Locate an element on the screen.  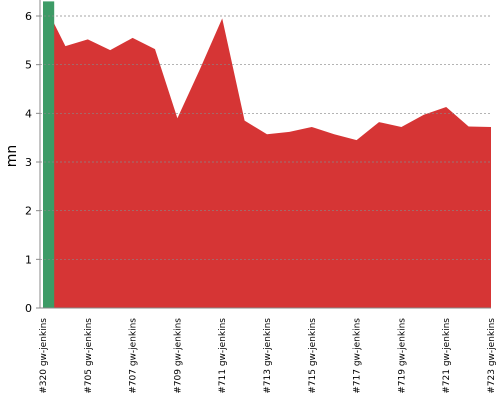
x-tick-label: #723 gw-jenkins is located at coordinates (492, 356).